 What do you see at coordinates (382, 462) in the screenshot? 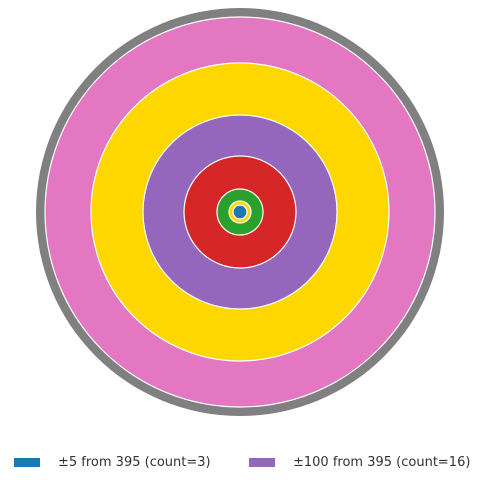
I see `legend-label-100: ±100 from 395 (count=16)` at bounding box center [382, 462].